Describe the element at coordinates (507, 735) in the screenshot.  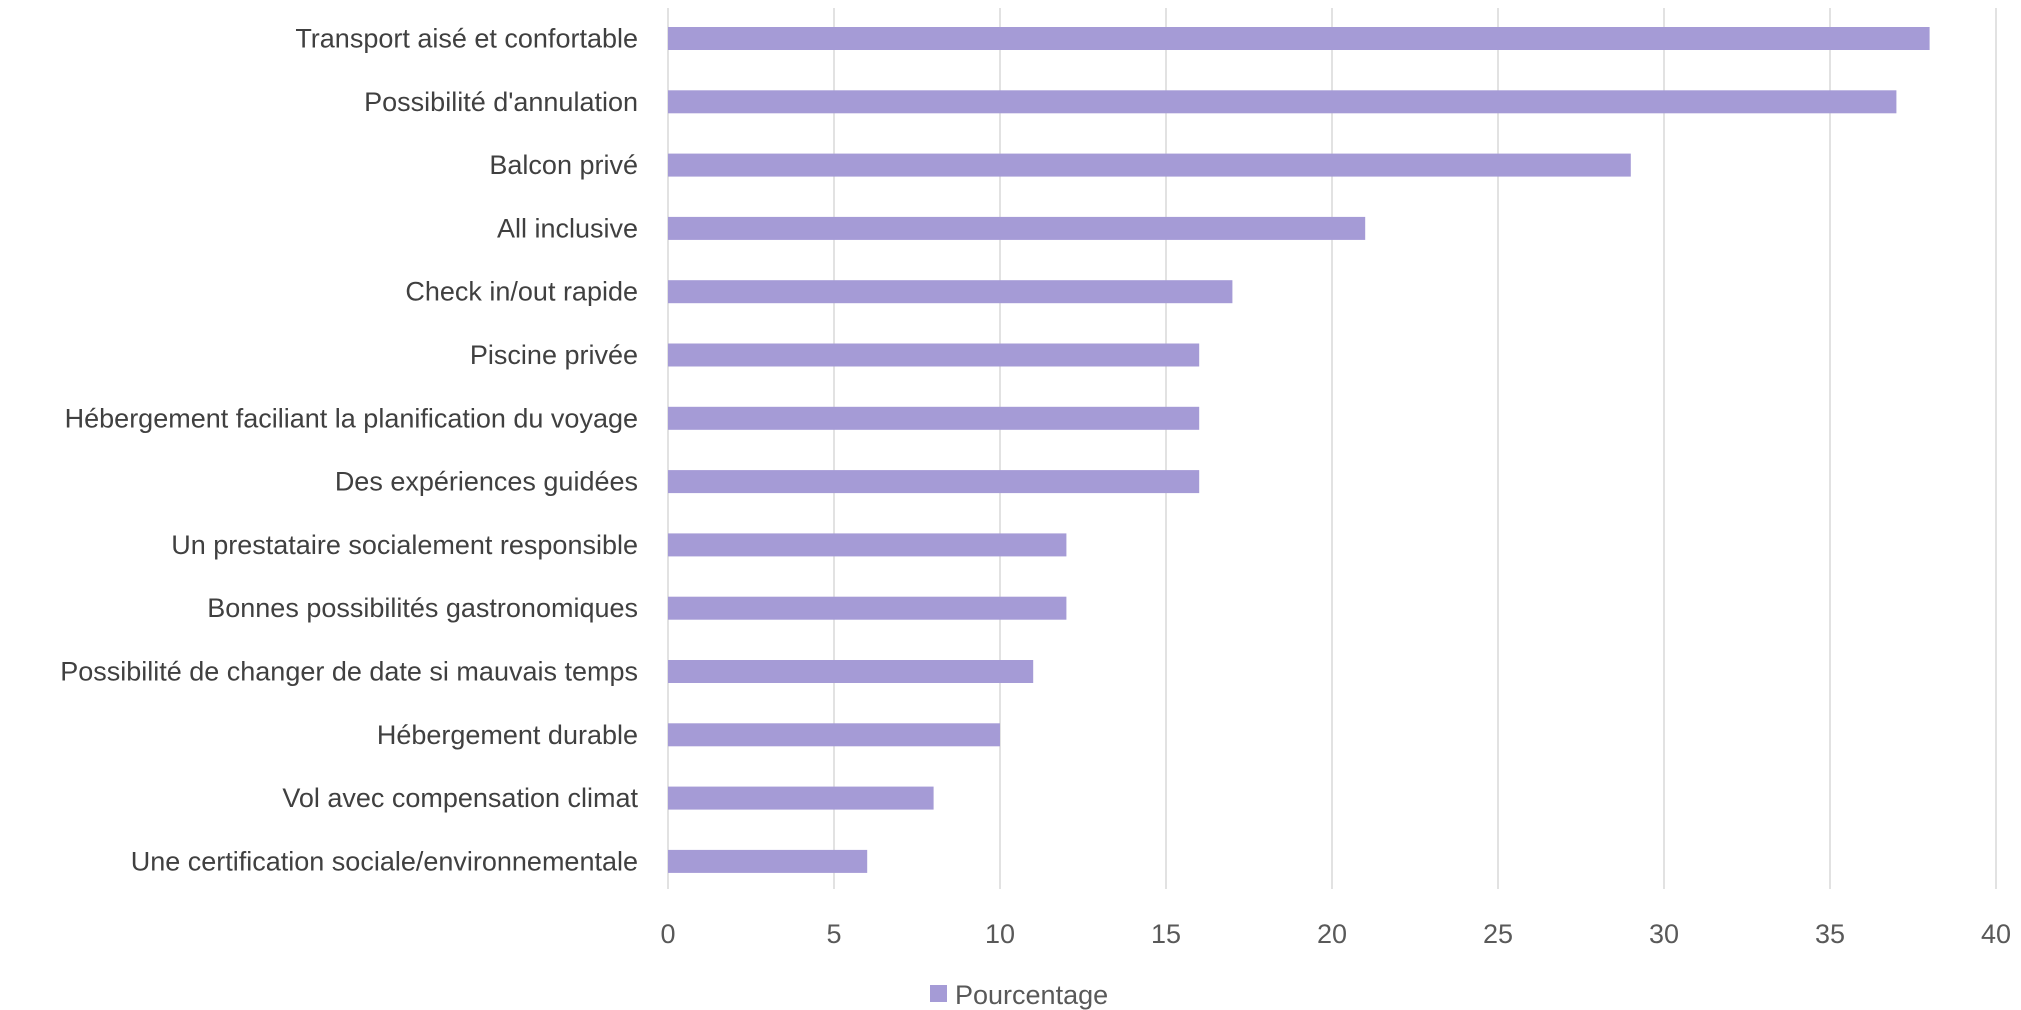
I see `category-label: Hébergement durable` at that location.